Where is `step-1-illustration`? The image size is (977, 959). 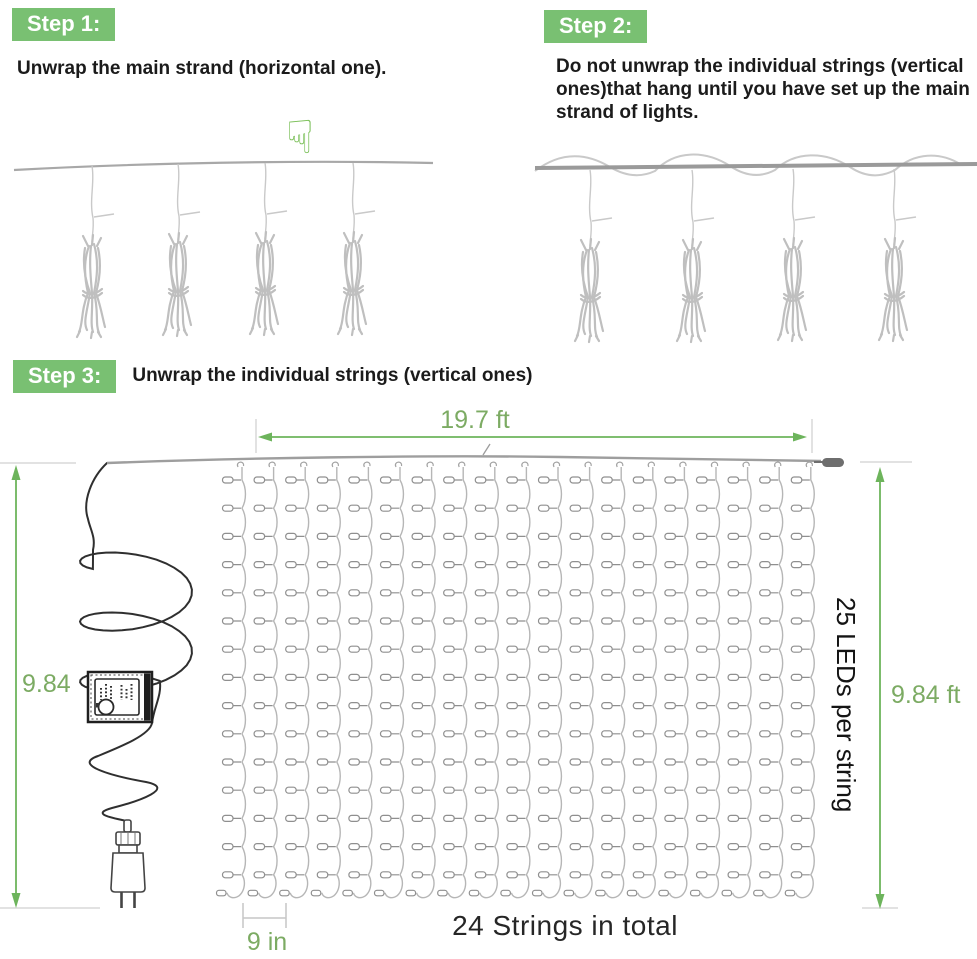
step-1-illustration is located at coordinates (223, 250).